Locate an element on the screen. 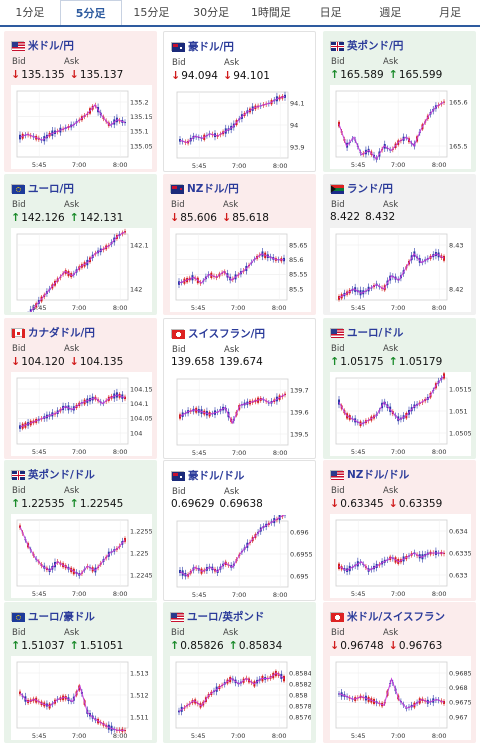 The height and width of the screenshot is (743, 480). currency-pair-link: 豪ドル/ドル is located at coordinates (216, 475).